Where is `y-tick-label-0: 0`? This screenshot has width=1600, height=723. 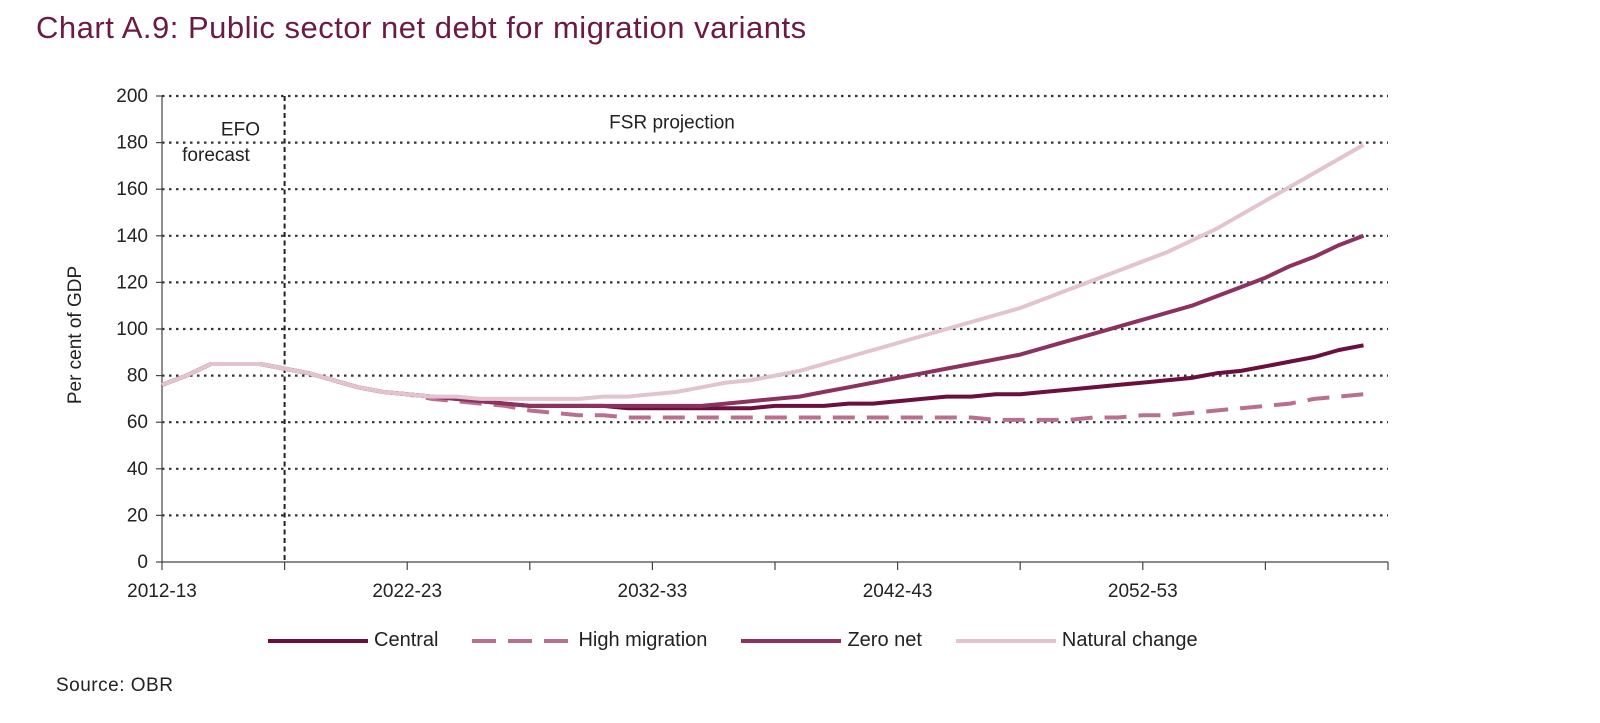 y-tick-label-0: 0 is located at coordinates (142, 562).